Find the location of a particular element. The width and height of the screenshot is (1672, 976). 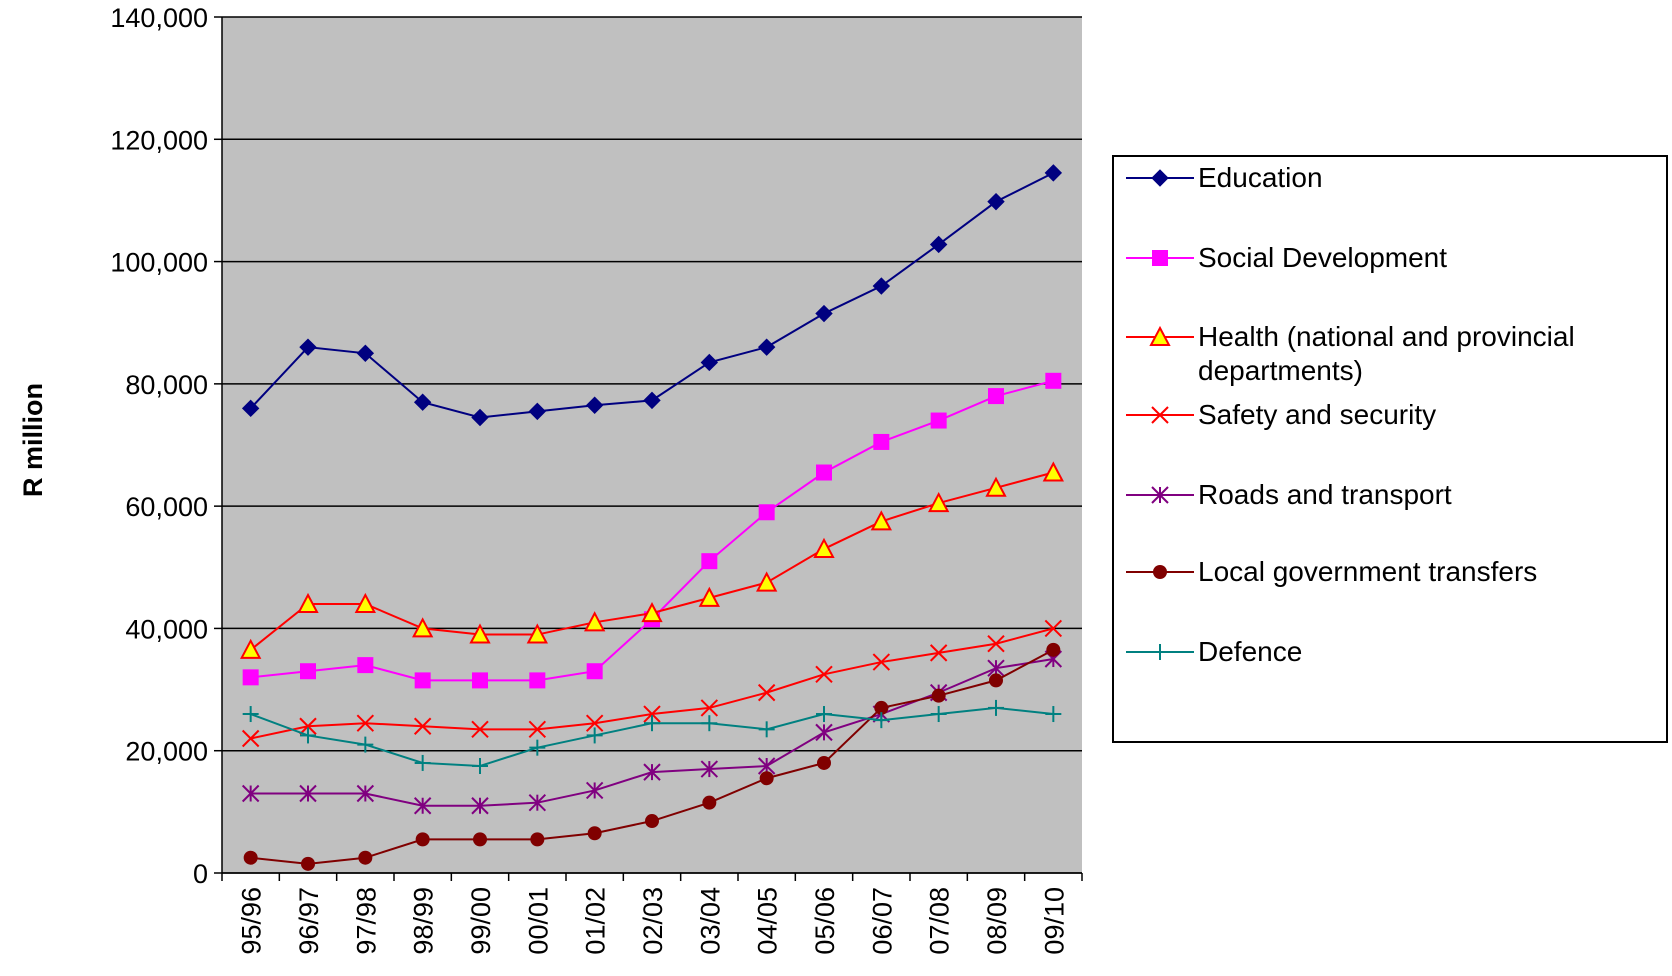

x-tick-label: 09/10 is located at coordinates (1054, 921).